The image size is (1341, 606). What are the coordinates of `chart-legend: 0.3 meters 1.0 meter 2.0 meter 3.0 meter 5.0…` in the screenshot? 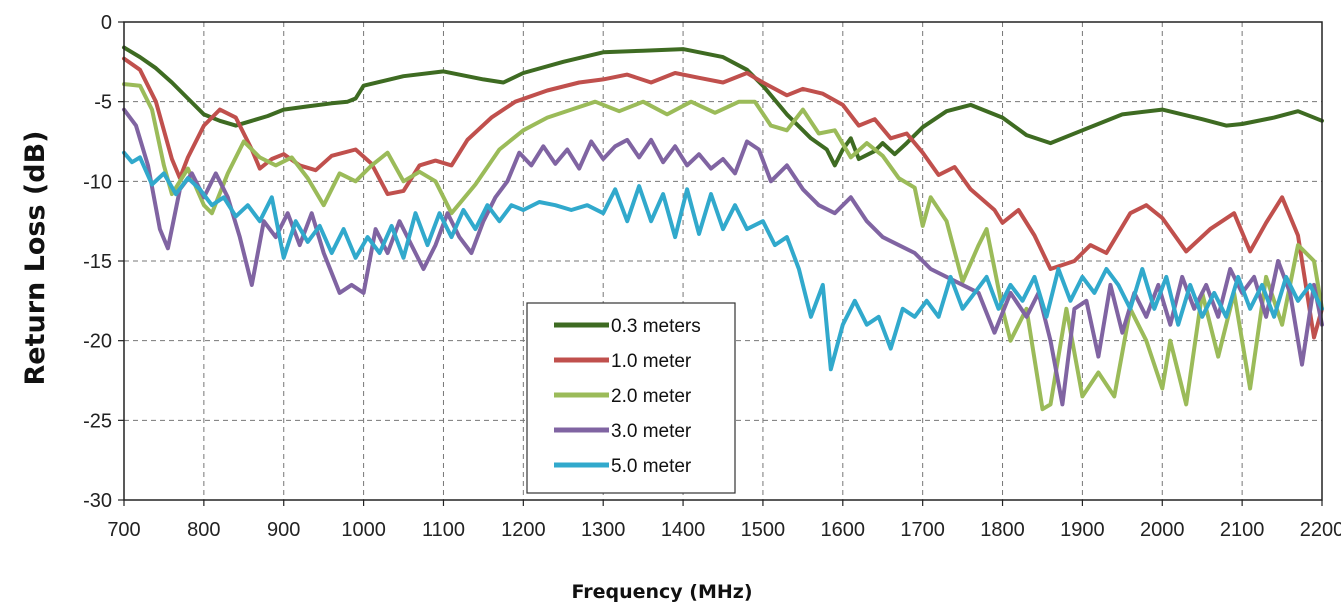 It's located at (631, 398).